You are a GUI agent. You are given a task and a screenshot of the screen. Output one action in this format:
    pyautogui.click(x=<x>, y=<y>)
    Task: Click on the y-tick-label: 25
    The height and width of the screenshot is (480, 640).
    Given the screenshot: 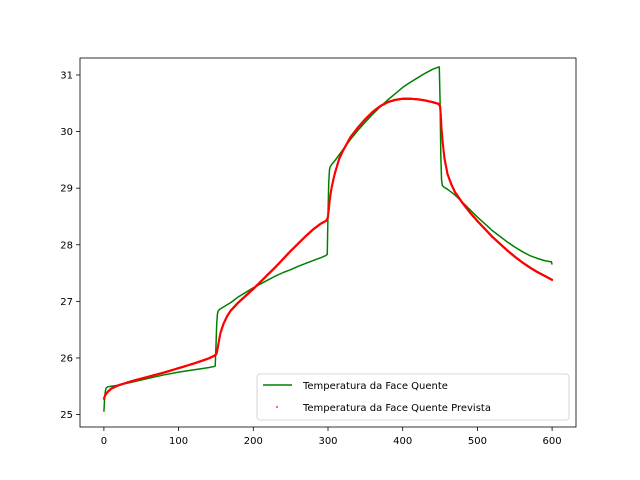 What is the action you would take?
    pyautogui.click(x=66, y=415)
    